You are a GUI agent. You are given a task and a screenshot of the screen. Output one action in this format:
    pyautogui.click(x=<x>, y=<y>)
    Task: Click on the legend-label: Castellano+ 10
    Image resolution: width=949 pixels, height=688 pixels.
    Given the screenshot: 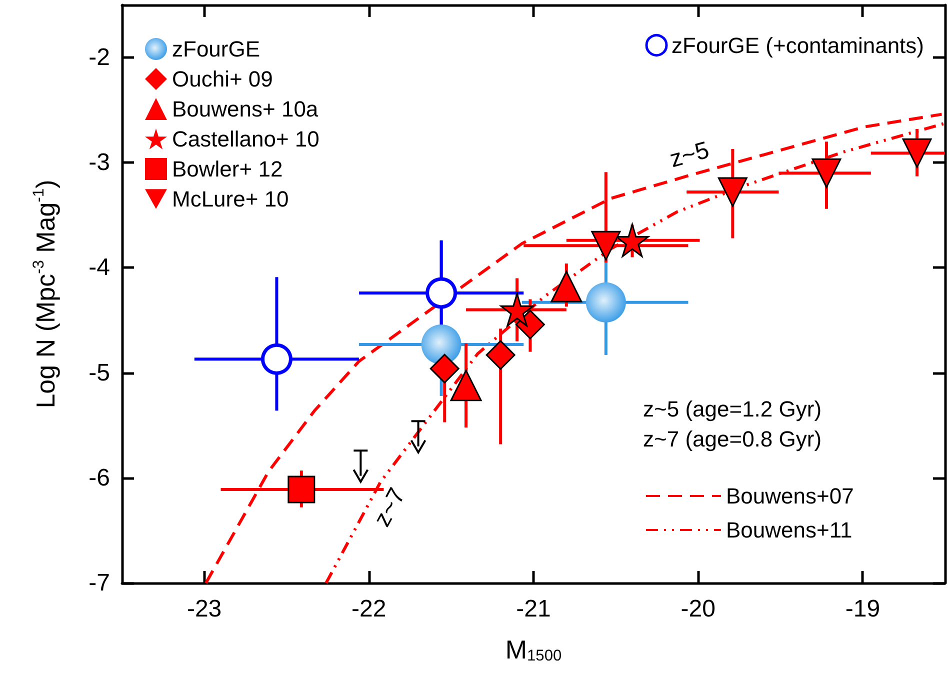 What is the action you would take?
    pyautogui.click(x=246, y=139)
    